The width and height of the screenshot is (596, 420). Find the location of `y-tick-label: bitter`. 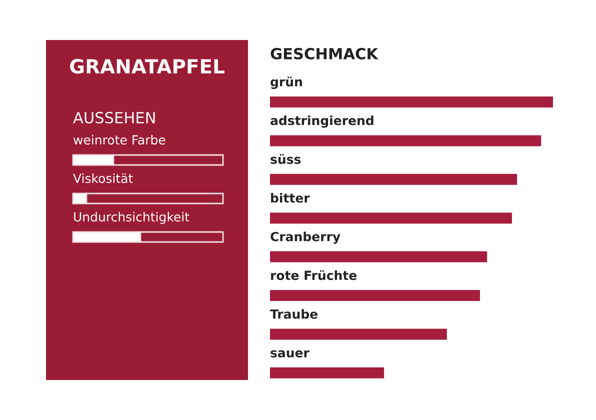

y-tick-label: bitter is located at coordinates (290, 198).